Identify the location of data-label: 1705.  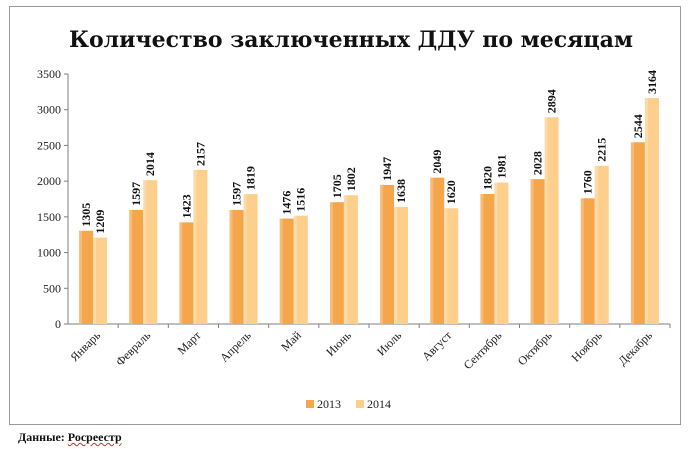
(337, 186).